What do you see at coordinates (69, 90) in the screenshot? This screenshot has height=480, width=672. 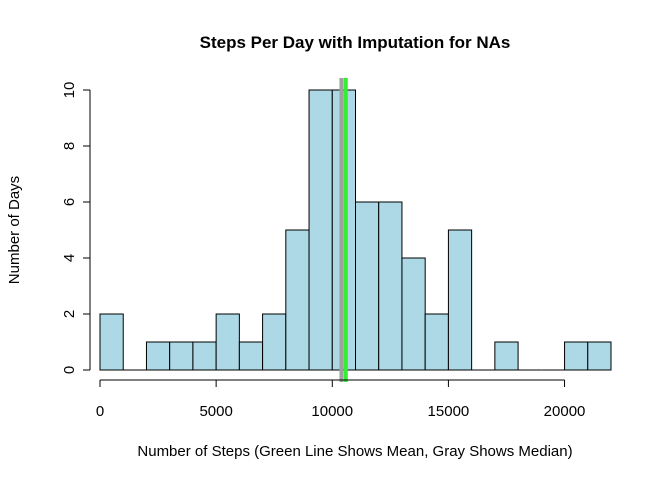 I see `y-tick-label: 10` at bounding box center [69, 90].